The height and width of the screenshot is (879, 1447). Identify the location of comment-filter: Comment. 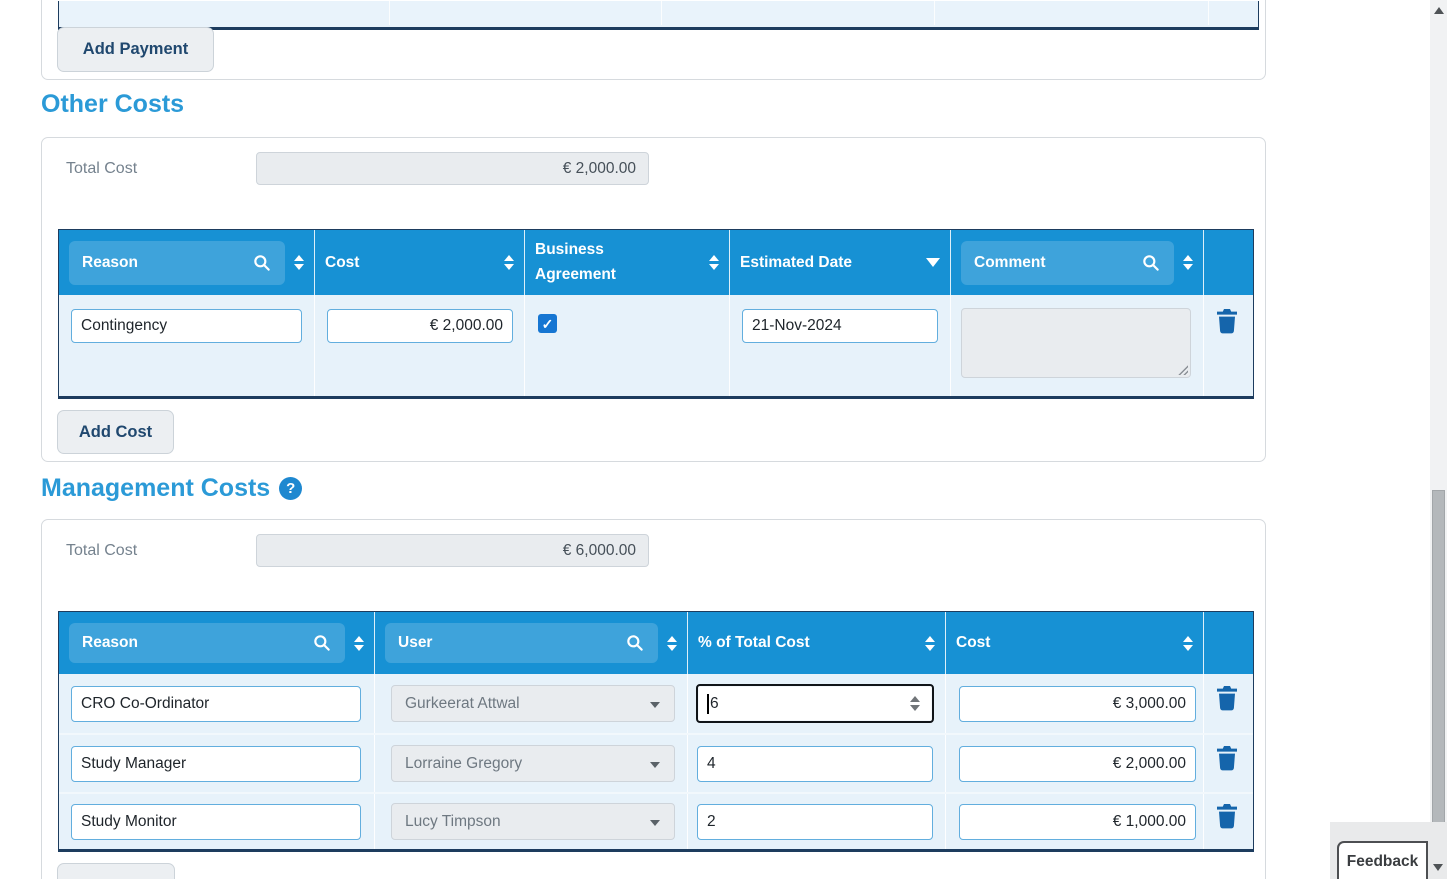
(1067, 262).